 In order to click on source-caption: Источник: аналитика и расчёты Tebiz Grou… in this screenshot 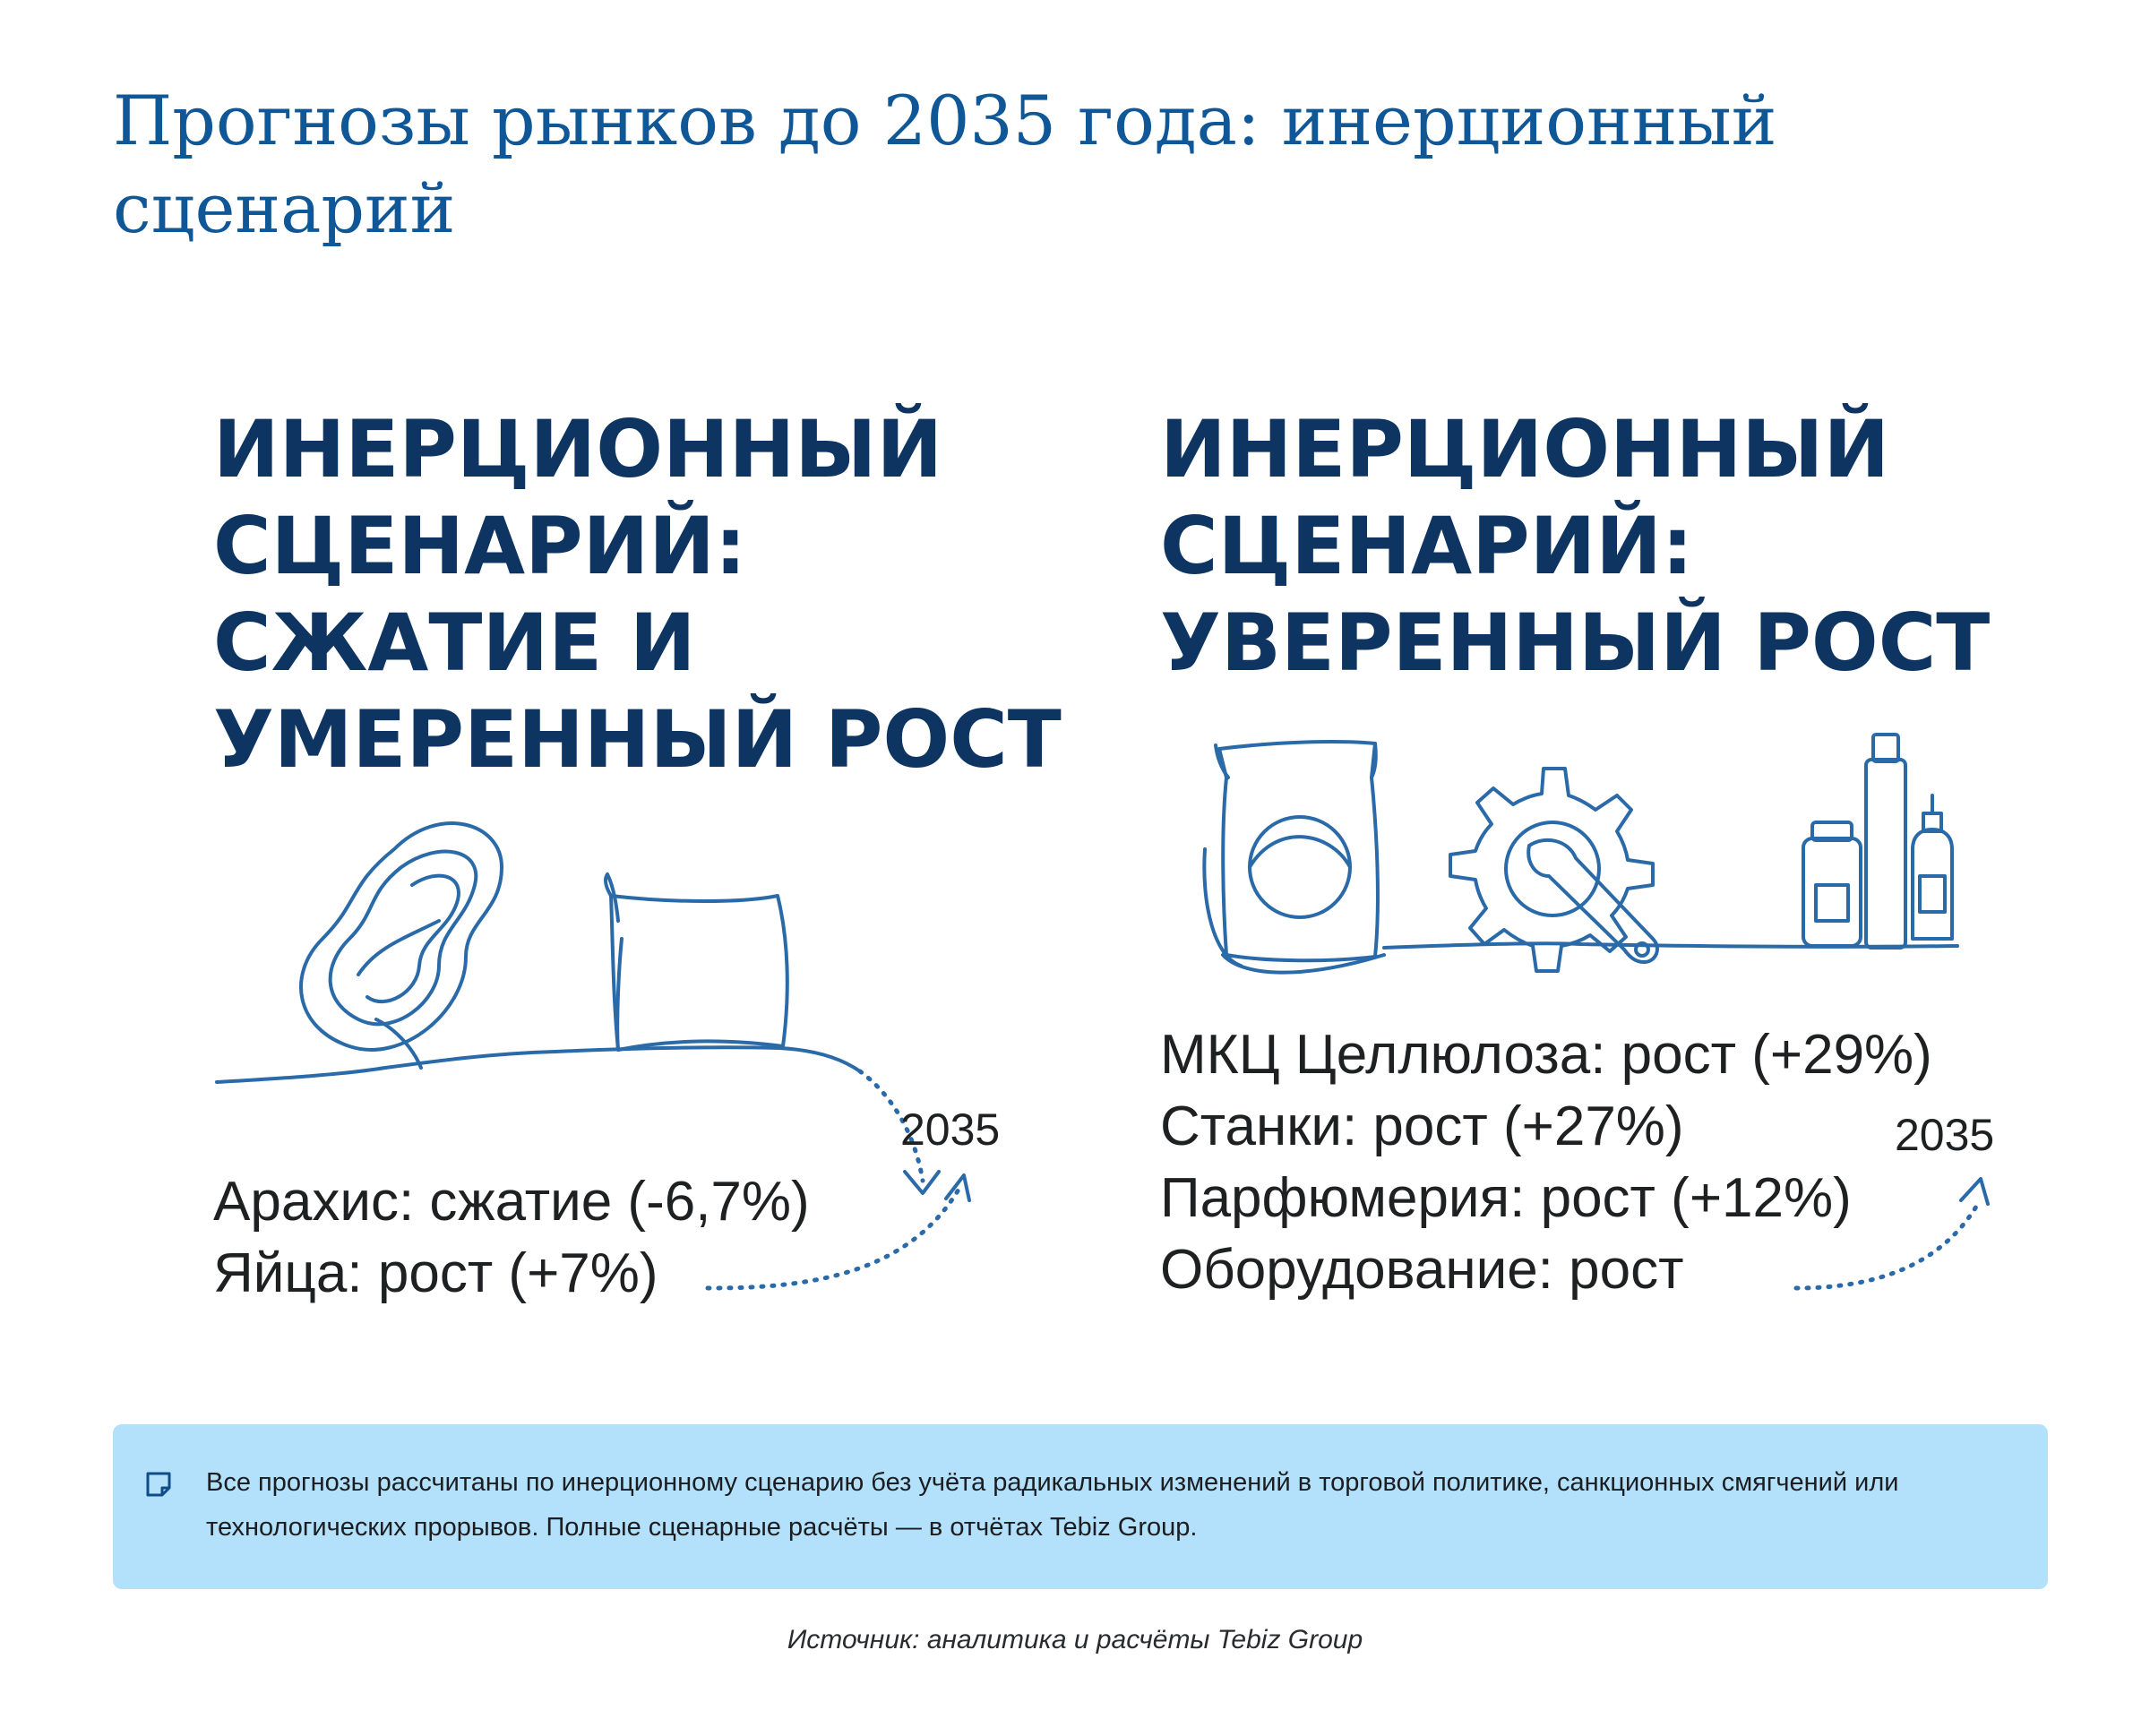, I will do `click(1075, 1639)`.